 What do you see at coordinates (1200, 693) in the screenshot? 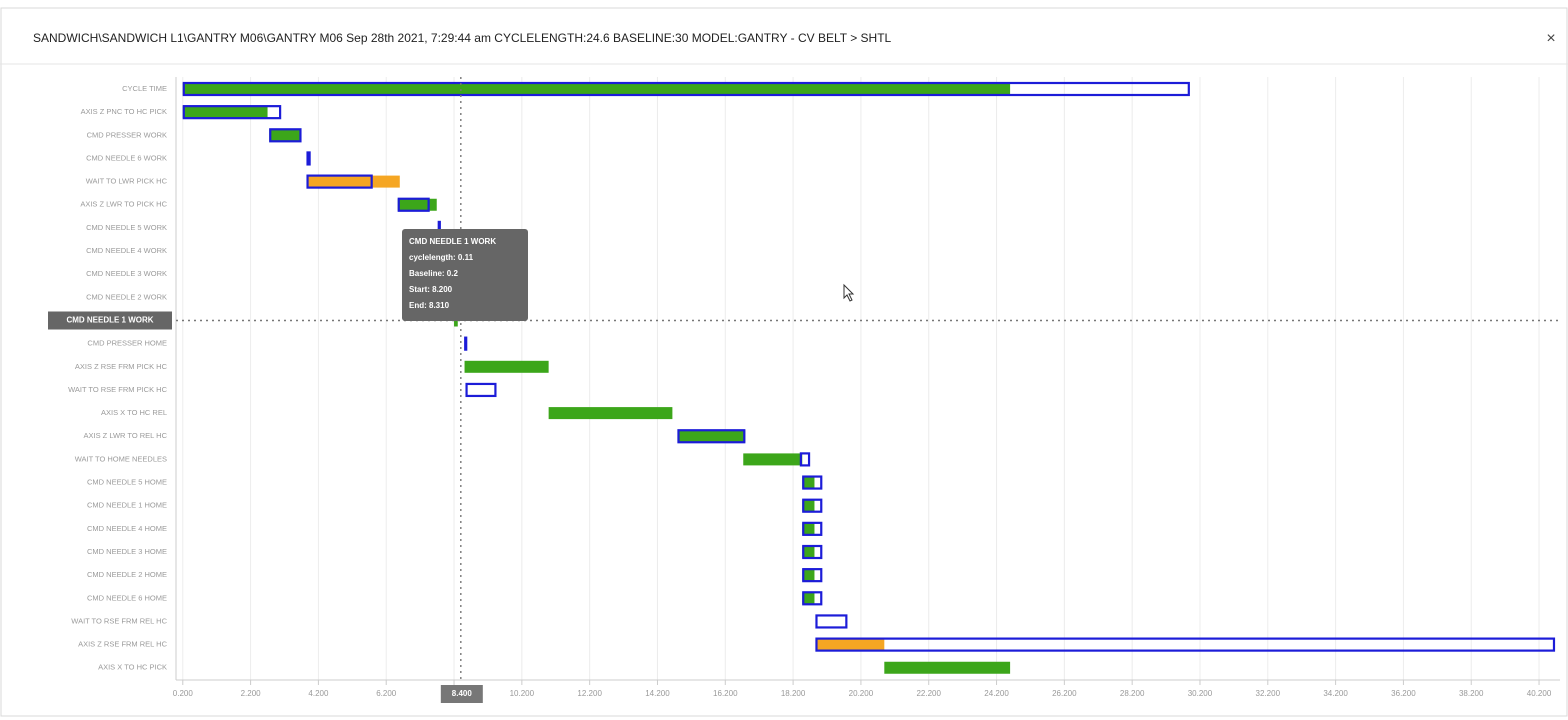
I see `x-tick-label: 30.200` at bounding box center [1200, 693].